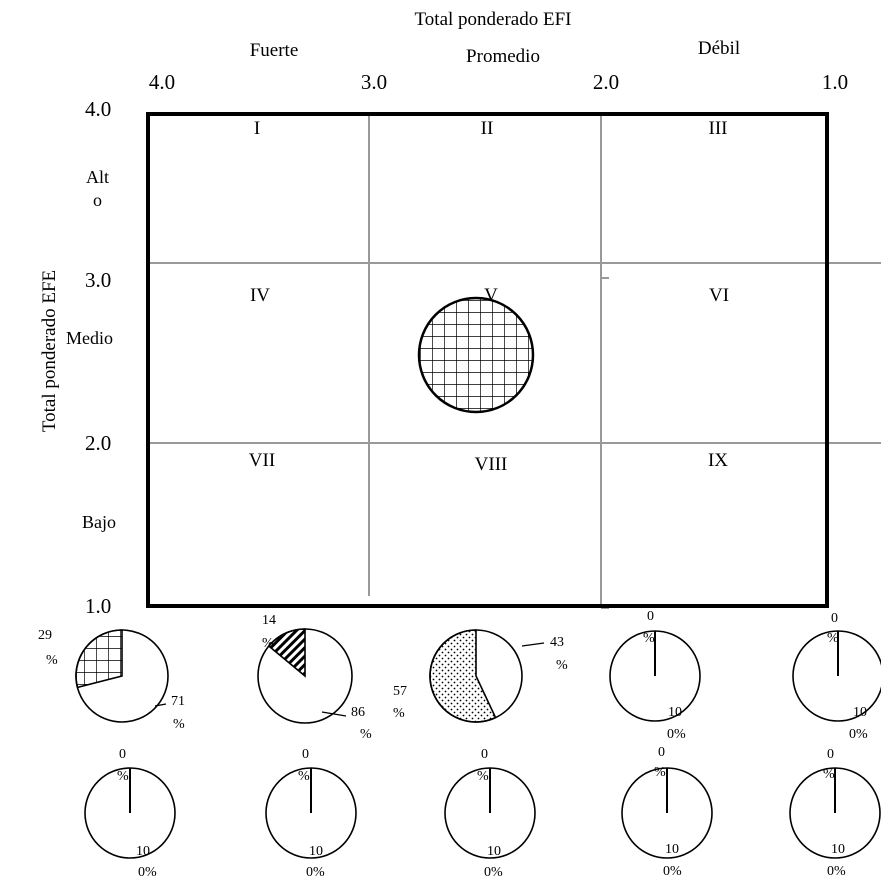 Image resolution: width=881 pixels, height=883 pixels. What do you see at coordinates (268, 643) in the screenshot?
I see `pie2-label-a2: %` at bounding box center [268, 643].